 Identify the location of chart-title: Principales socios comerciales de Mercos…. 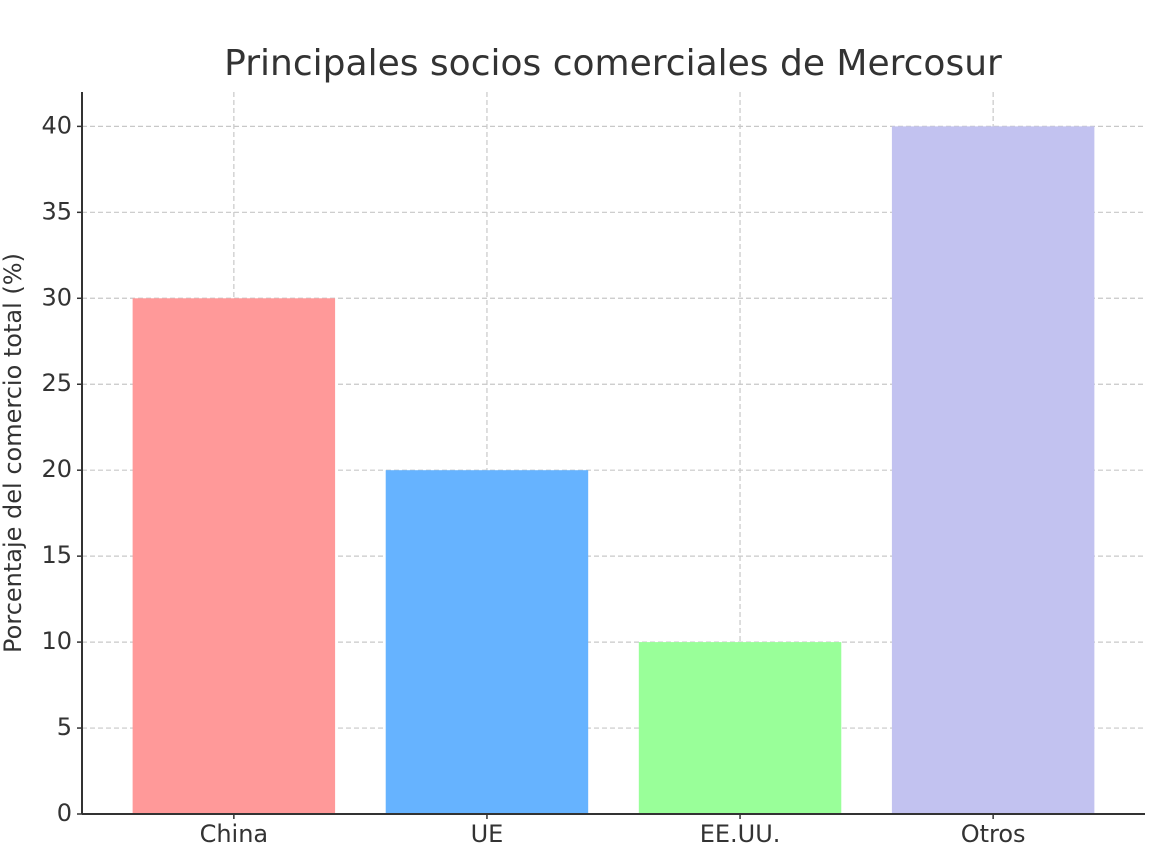
(613, 63).